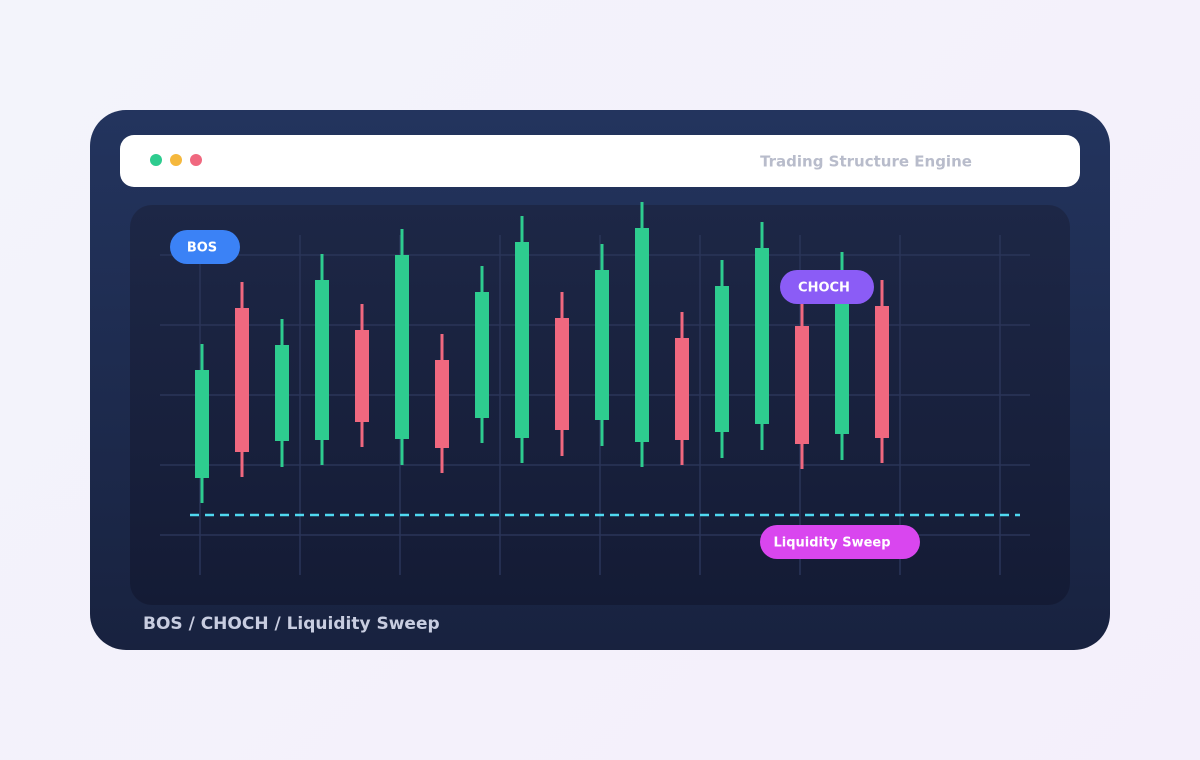 Image resolution: width=1200 pixels, height=760 pixels. I want to click on sweep-pill, so click(840, 542).